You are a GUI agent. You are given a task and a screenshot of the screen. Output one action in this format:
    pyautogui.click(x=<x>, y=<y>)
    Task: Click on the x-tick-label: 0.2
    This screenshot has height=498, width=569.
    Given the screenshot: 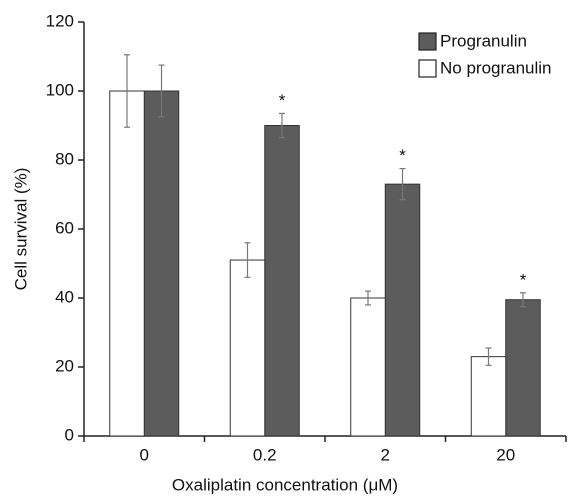 What is the action you would take?
    pyautogui.click(x=265, y=454)
    